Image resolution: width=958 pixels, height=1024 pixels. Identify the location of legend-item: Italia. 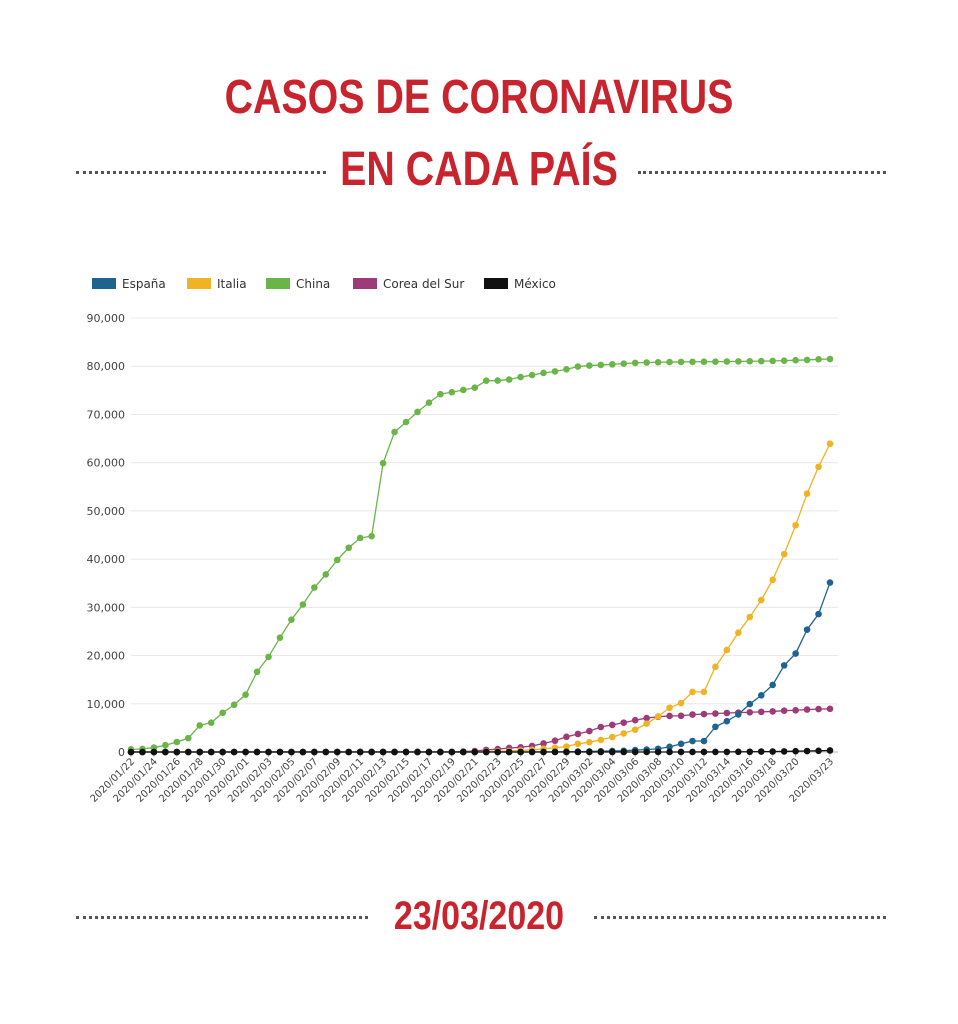
(217, 284).